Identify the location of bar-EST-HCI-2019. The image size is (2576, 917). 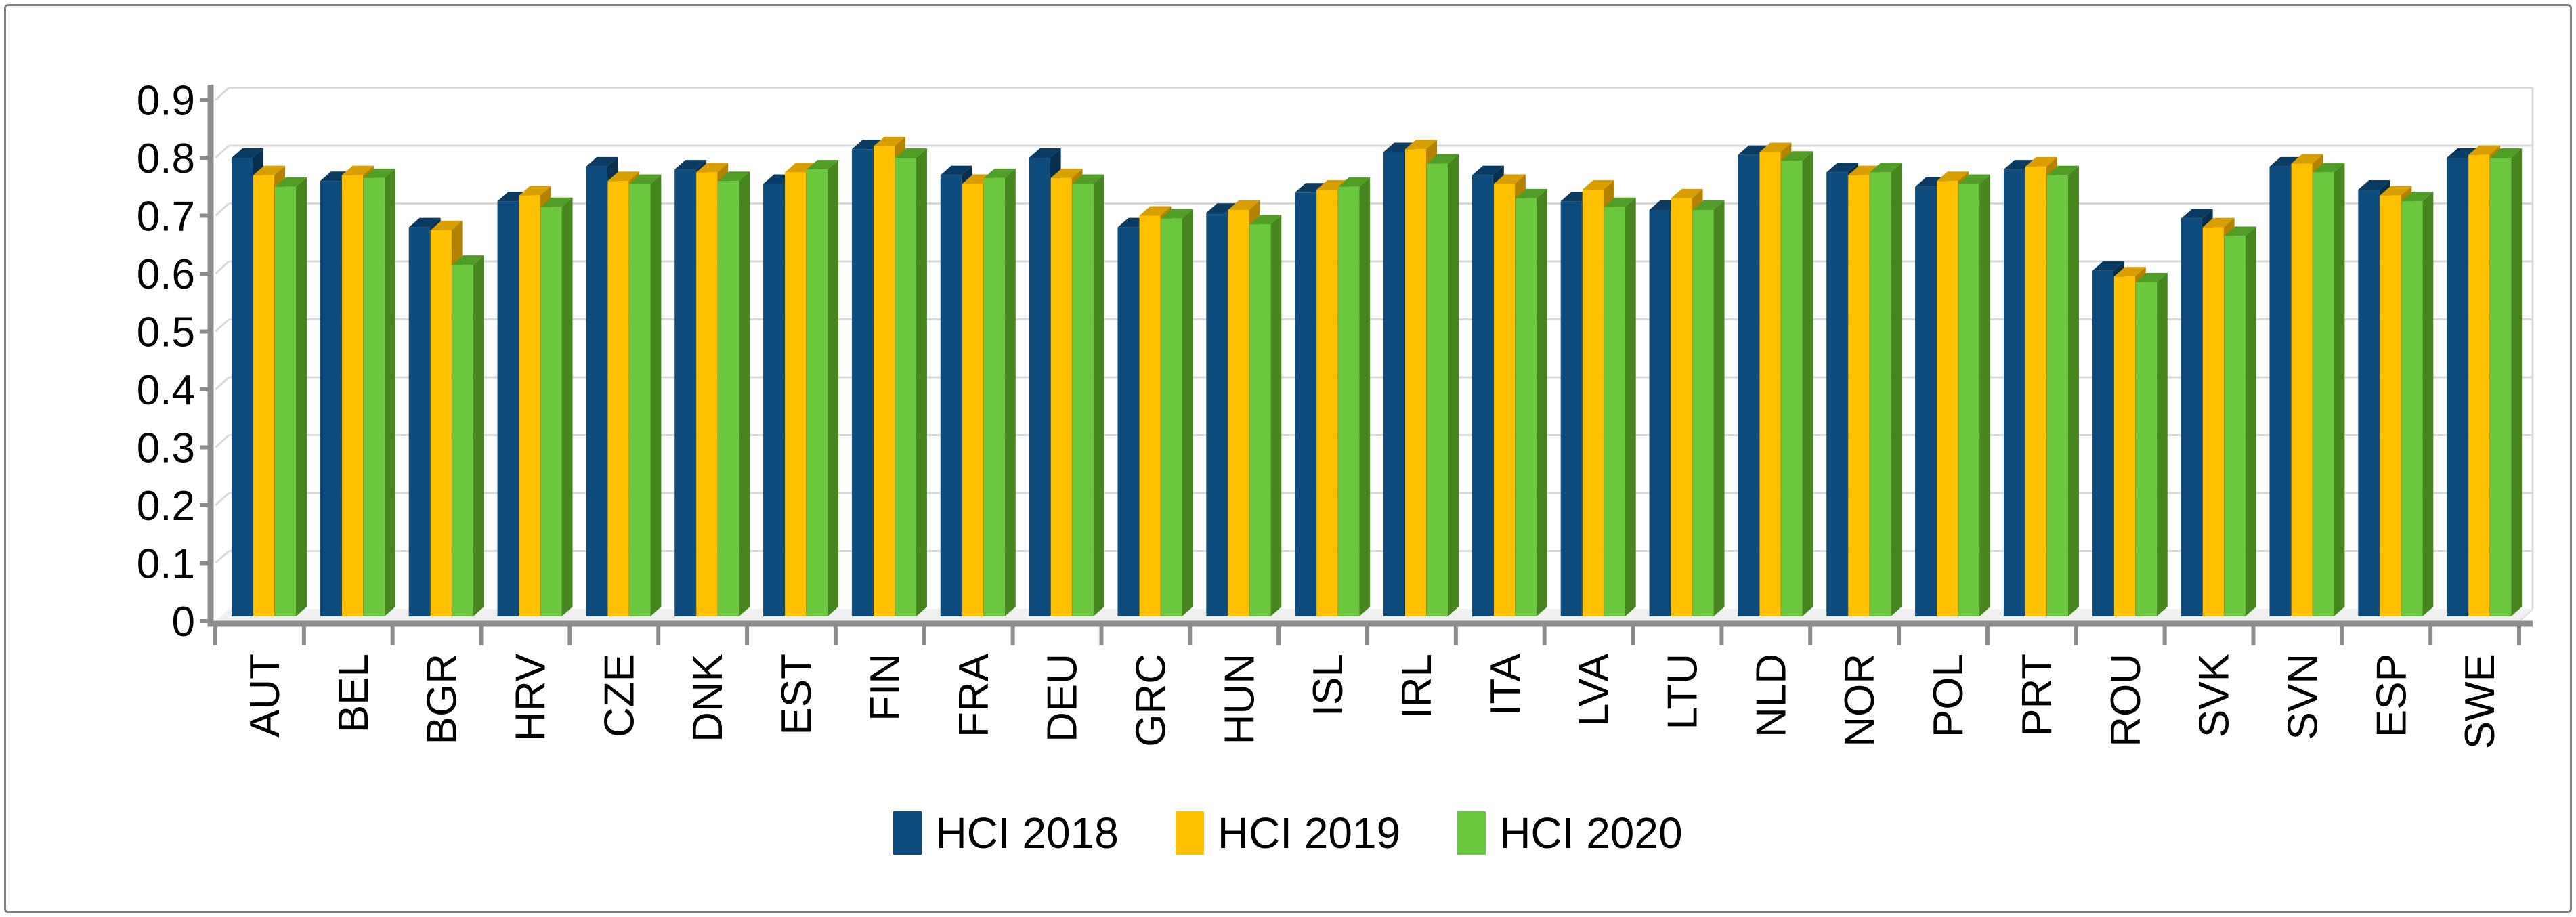
(796, 394).